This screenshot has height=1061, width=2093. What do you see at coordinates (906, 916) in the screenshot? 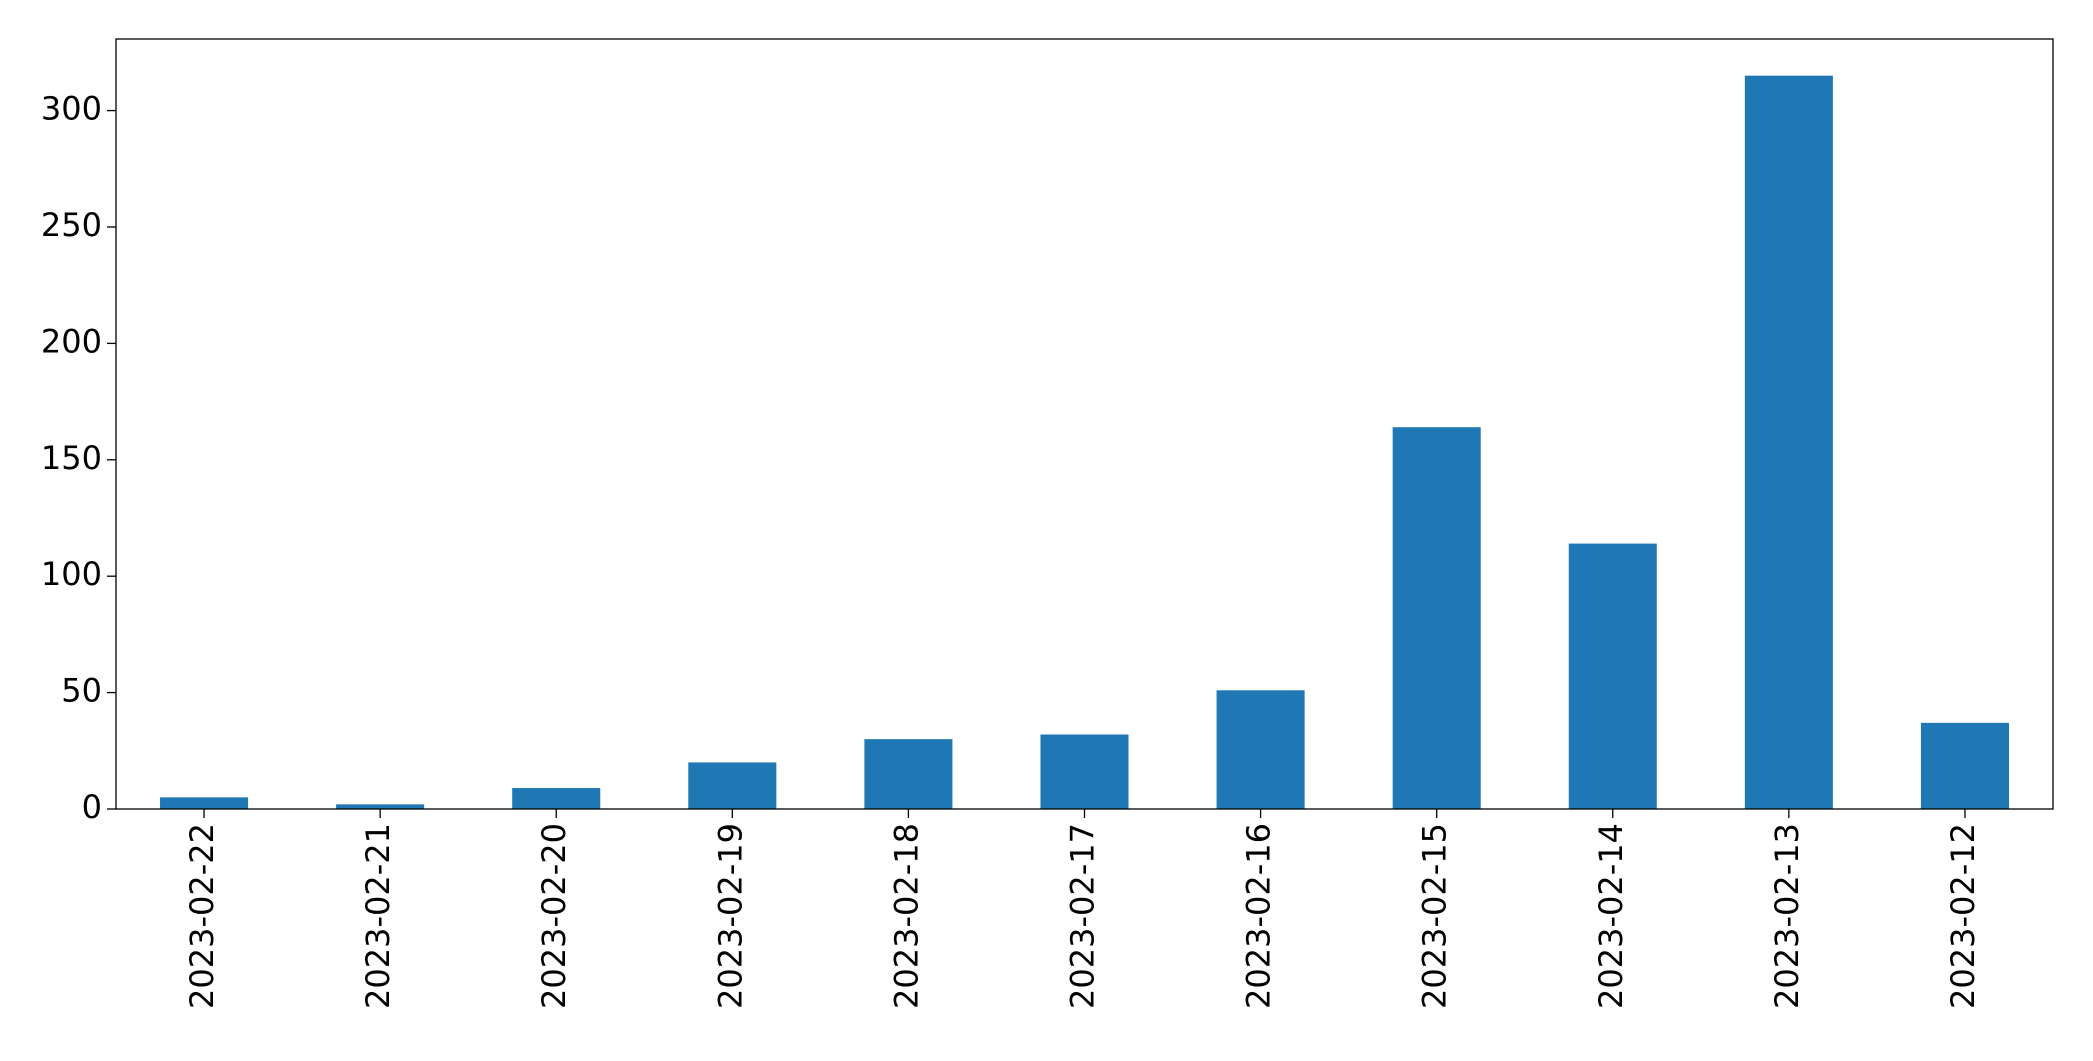
I see `x-tick-label: 2023-02-18` at bounding box center [906, 916].